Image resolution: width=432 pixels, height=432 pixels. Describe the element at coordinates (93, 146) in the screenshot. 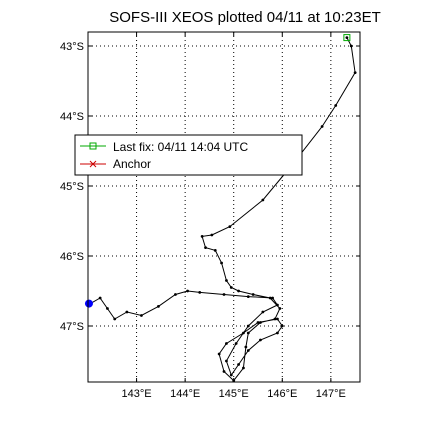

I see `legend-square-icon` at that location.